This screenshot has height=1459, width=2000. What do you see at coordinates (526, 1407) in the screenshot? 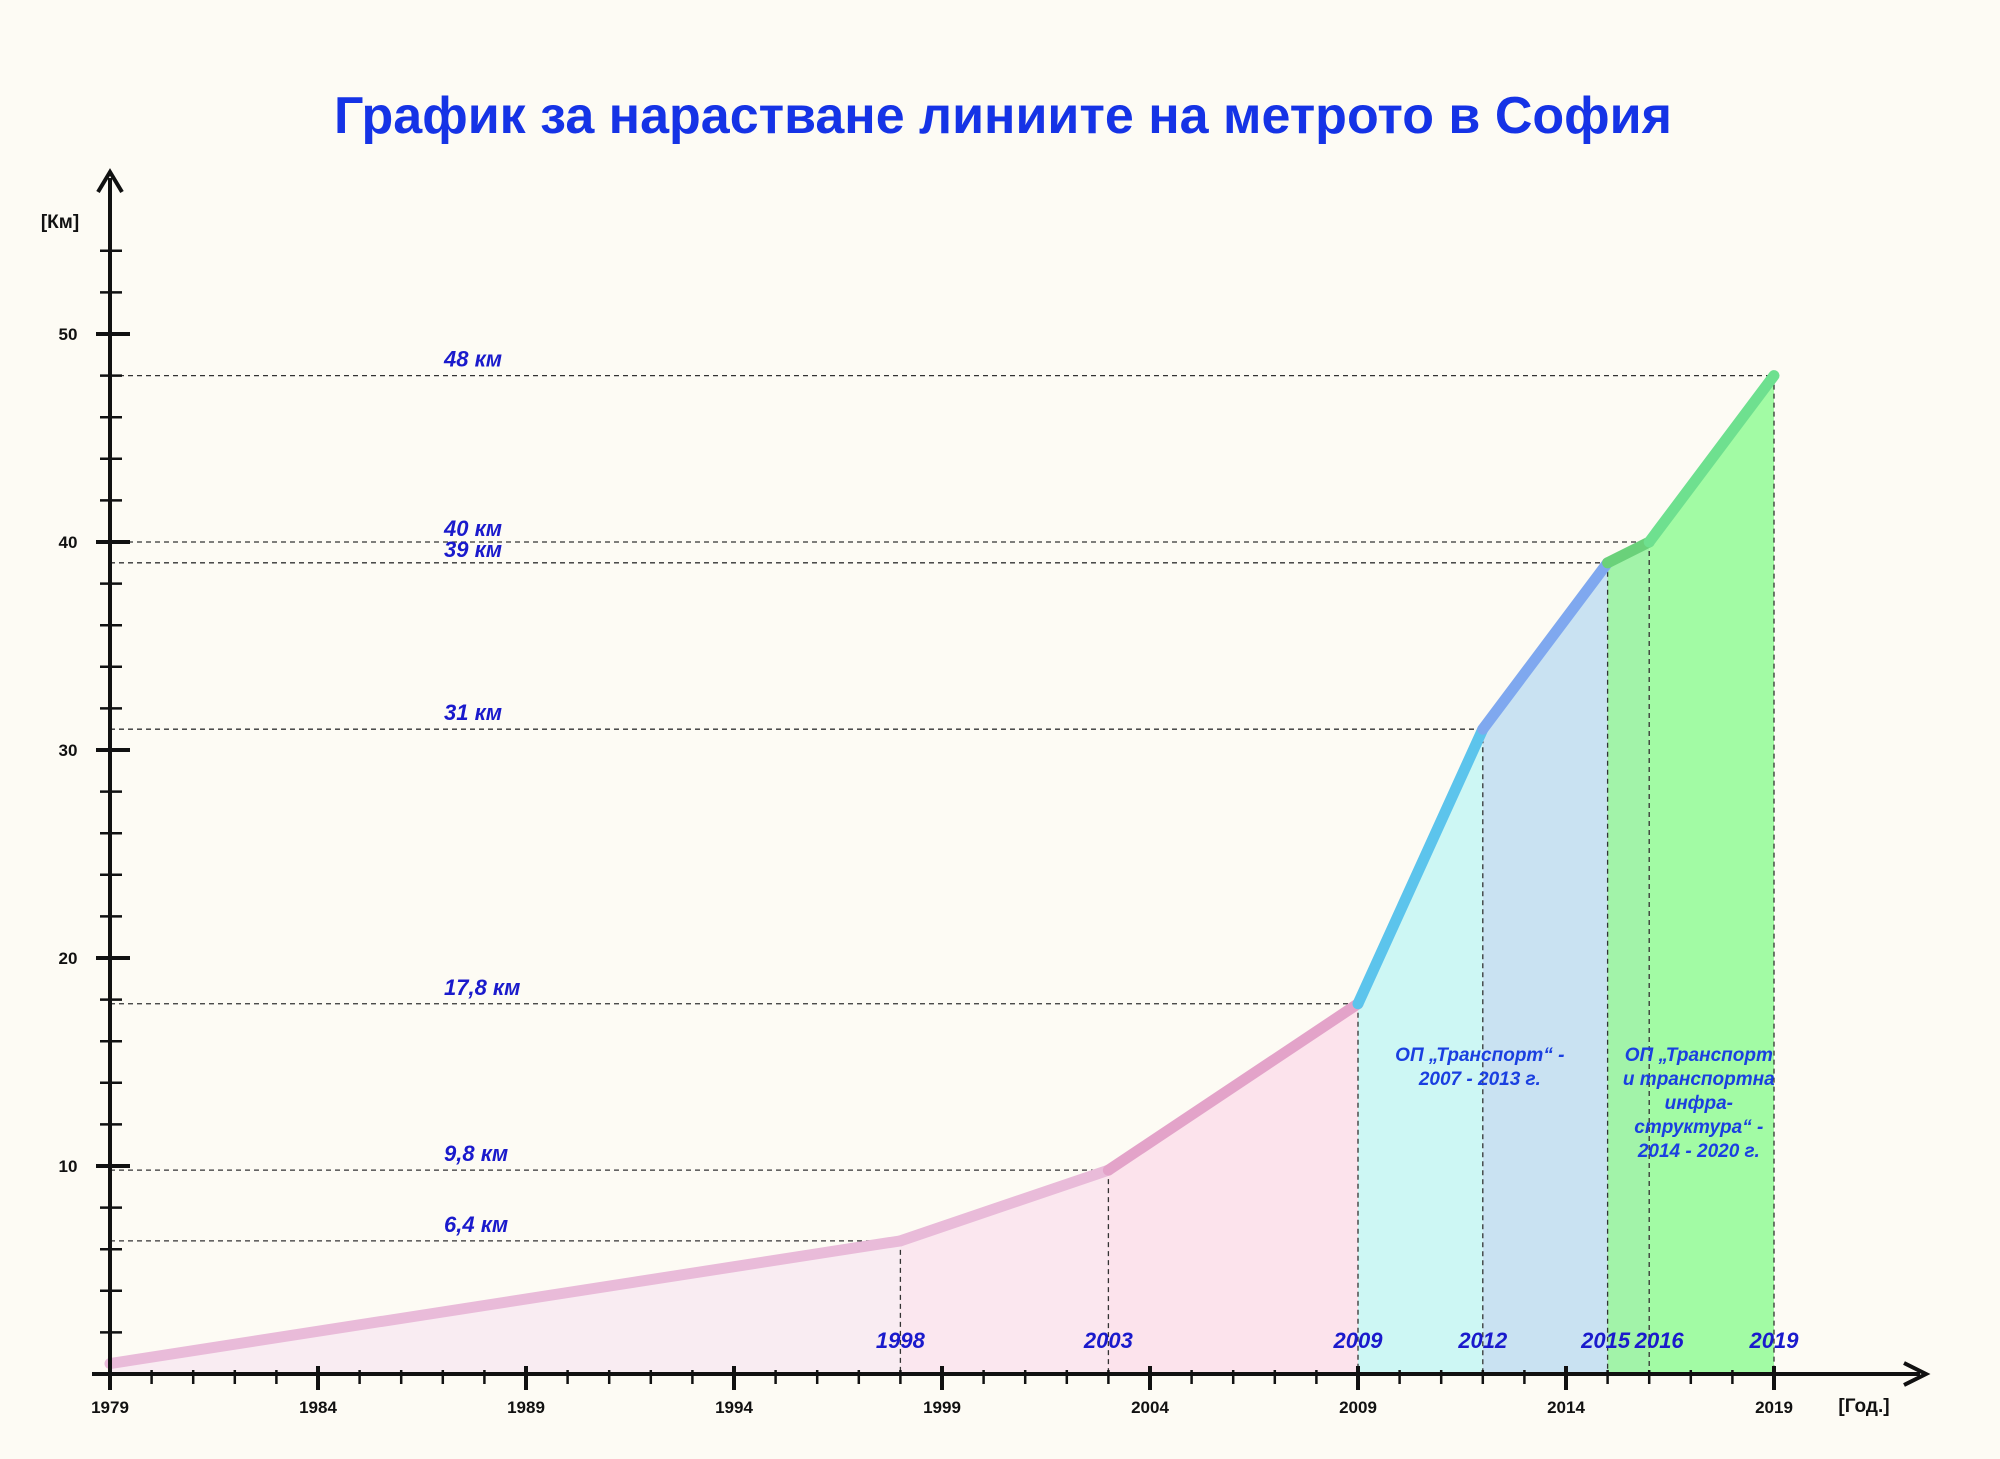
I see `x-tick-label: 1989` at bounding box center [526, 1407].